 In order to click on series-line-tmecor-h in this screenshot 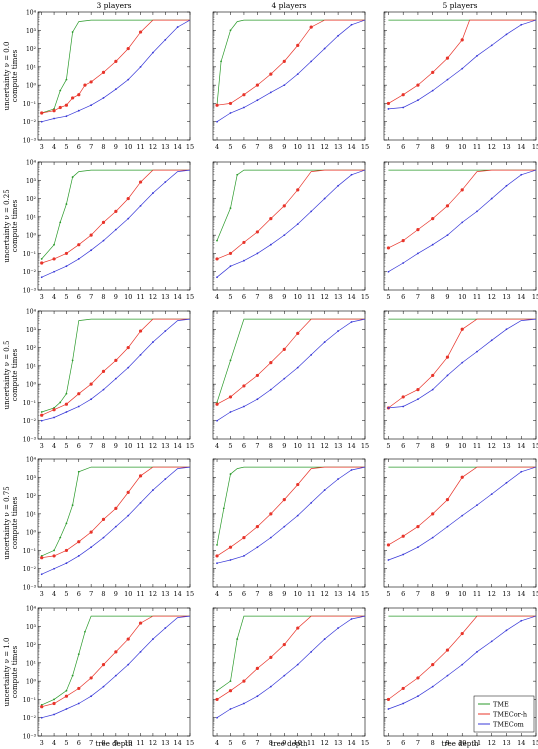, I will do `click(290, 361)`.